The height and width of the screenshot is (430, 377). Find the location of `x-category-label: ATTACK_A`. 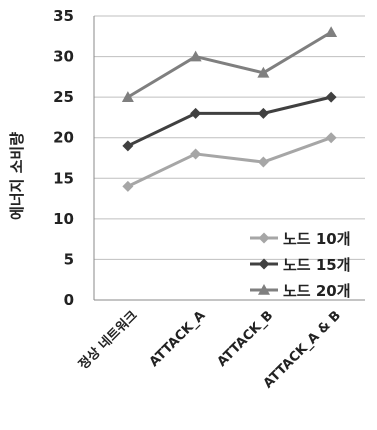

x-category-label: ATTACK_A is located at coordinates (178, 339).